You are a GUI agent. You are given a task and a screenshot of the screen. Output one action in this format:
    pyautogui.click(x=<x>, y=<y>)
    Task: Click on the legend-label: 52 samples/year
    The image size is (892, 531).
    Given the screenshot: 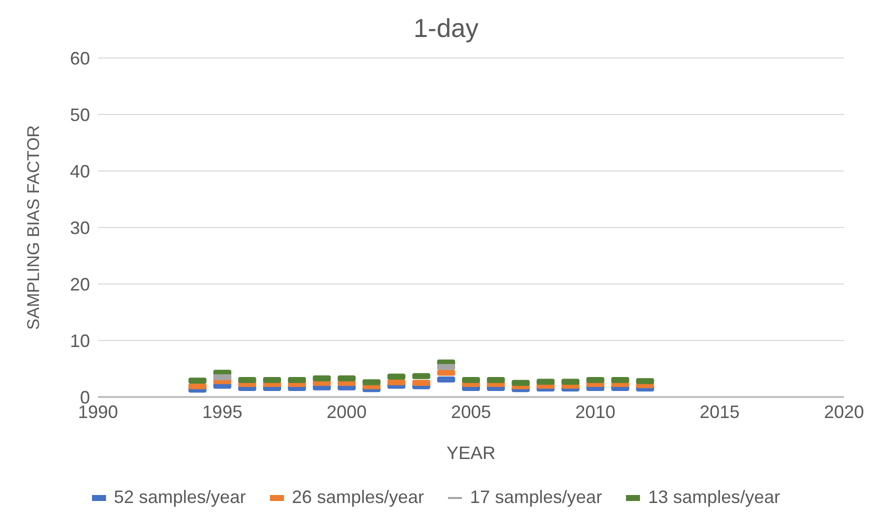 What is the action you would take?
    pyautogui.click(x=179, y=497)
    